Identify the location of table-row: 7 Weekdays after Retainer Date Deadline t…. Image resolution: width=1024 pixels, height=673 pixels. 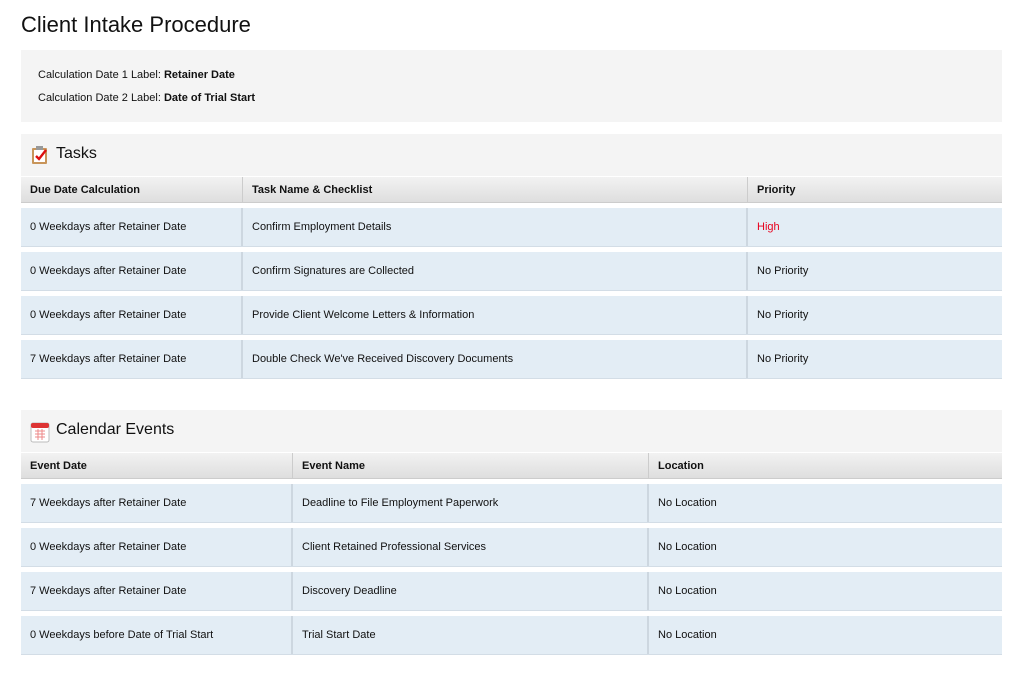
(511, 503).